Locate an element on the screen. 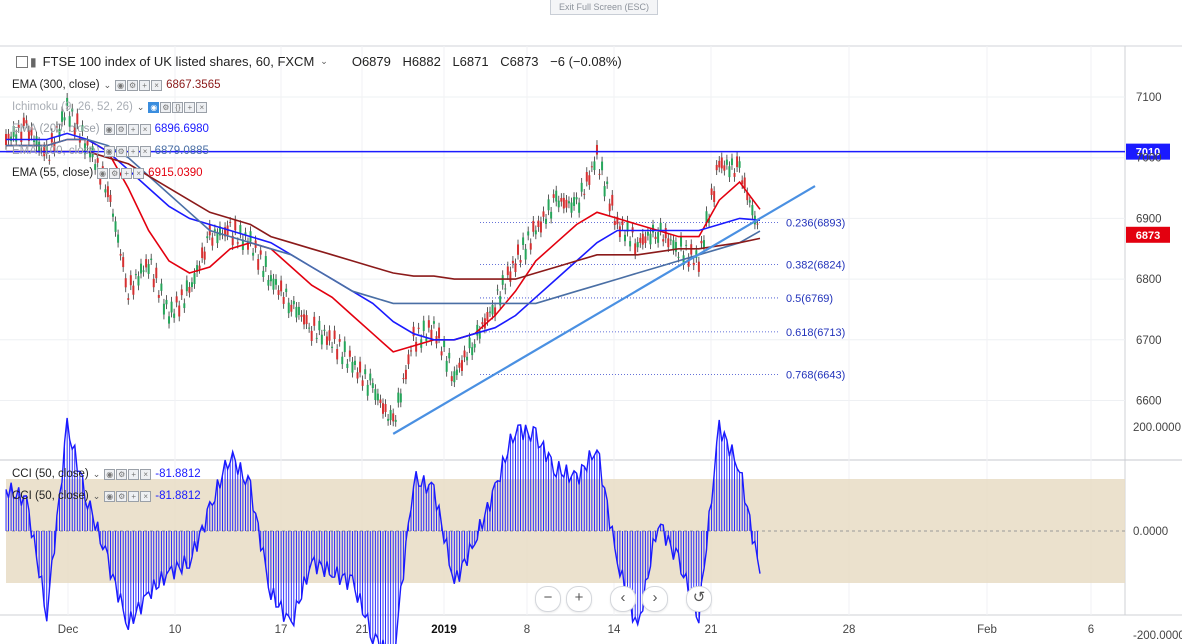 Image resolution: width=1182 pixels, height=644 pixels. legend-ema55: EMA (55, close) ◉ ⚙ + × 6915.0390 is located at coordinates (107, 173).